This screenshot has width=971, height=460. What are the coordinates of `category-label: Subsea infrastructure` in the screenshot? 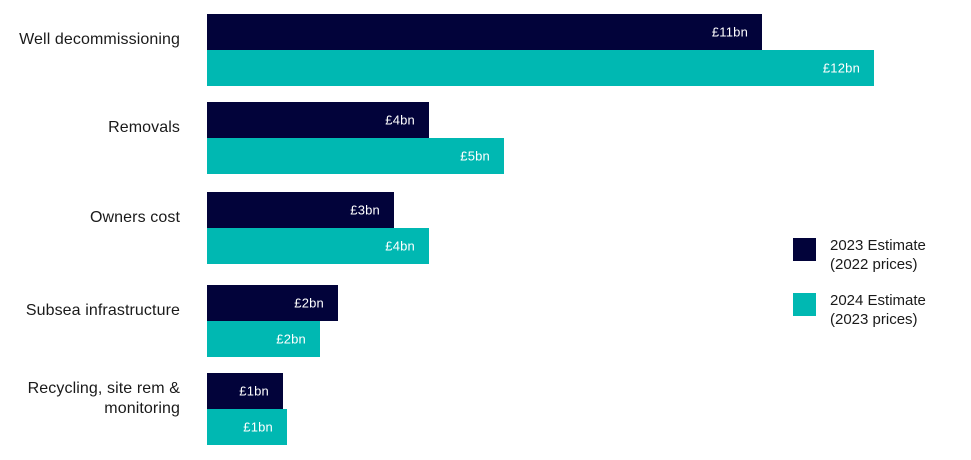 It's located at (102, 310).